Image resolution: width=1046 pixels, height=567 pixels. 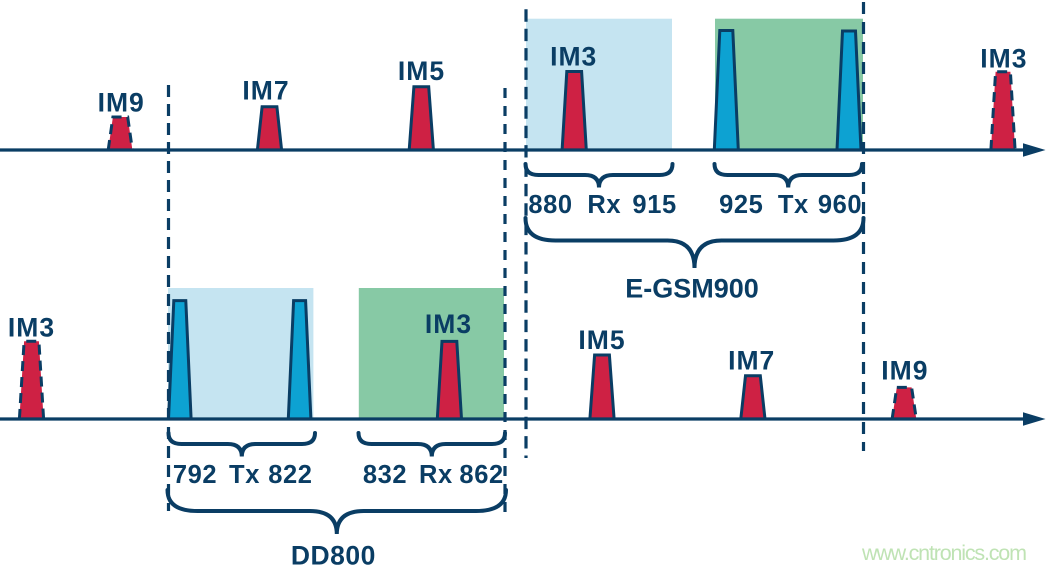 I want to click on svg-text: www.cntronics.com, so click(x=944, y=553).